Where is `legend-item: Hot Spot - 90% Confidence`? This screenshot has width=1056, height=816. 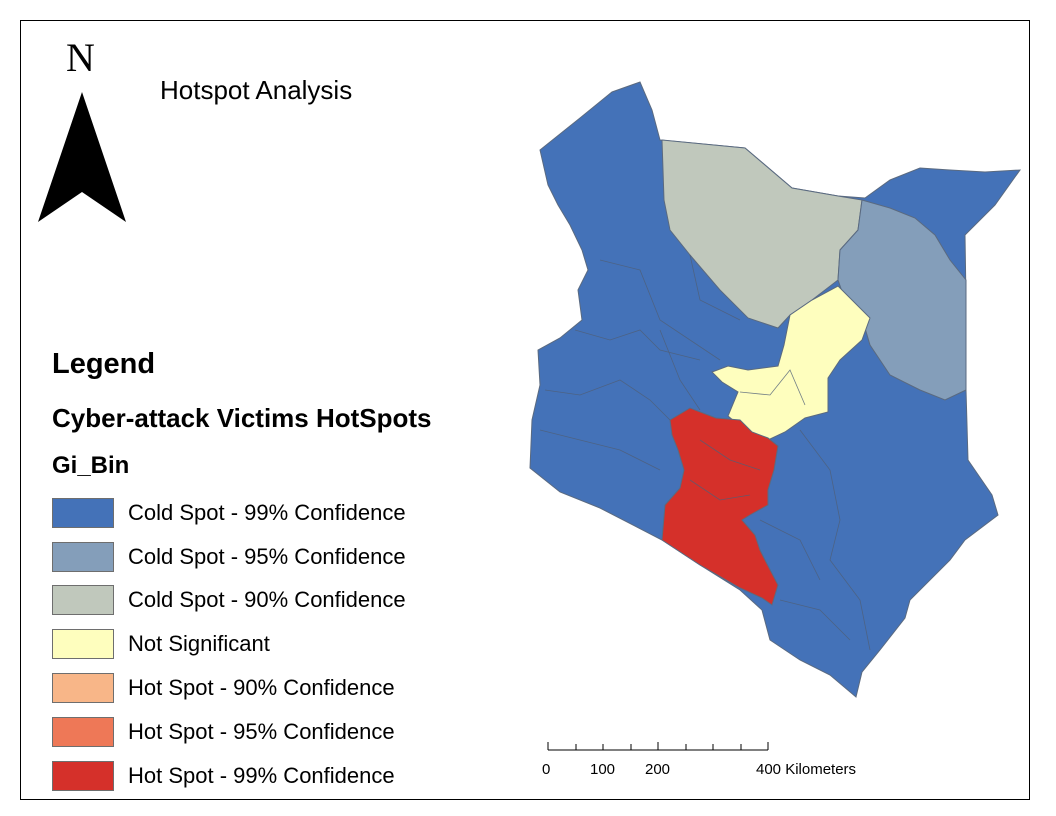 legend-item: Hot Spot - 90% Confidence is located at coordinates (229, 688).